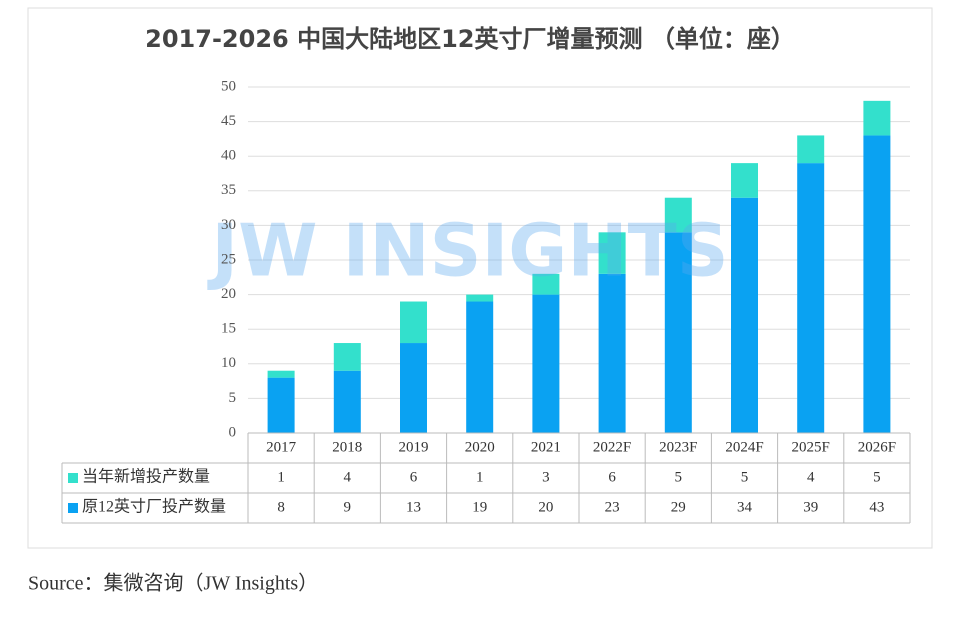 Image resolution: width=967 pixels, height=618 pixels. What do you see at coordinates (228, 121) in the screenshot?
I see `y-tick-label: 45` at bounding box center [228, 121].